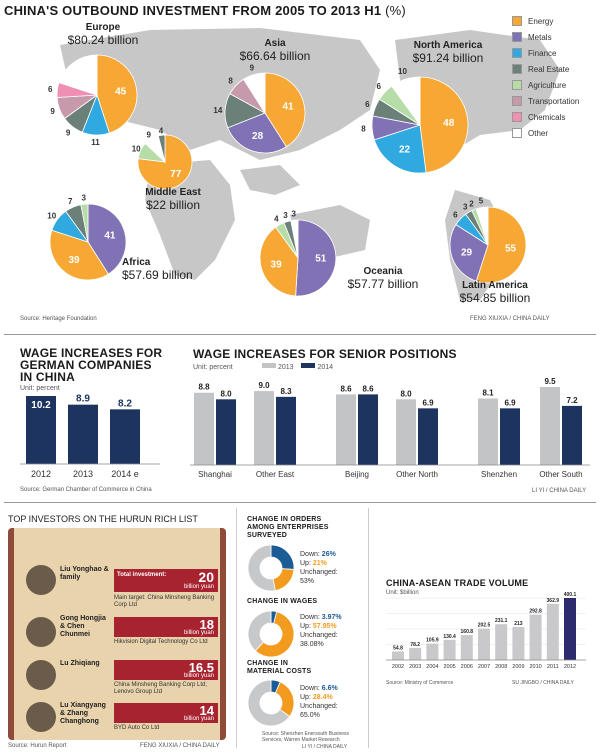  Describe the element at coordinates (268, 663) in the screenshot. I see `donut-title-line: CHANGE IN` at that location.